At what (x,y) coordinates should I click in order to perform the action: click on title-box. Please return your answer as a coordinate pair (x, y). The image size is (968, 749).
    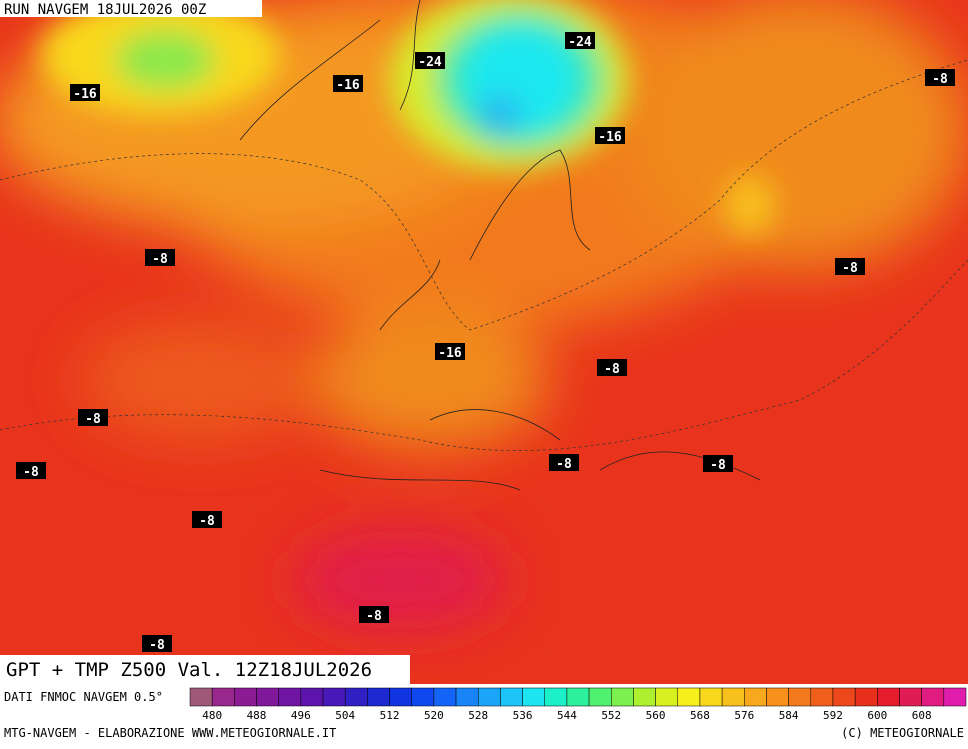
    Looking at the image, I should click on (205, 669).